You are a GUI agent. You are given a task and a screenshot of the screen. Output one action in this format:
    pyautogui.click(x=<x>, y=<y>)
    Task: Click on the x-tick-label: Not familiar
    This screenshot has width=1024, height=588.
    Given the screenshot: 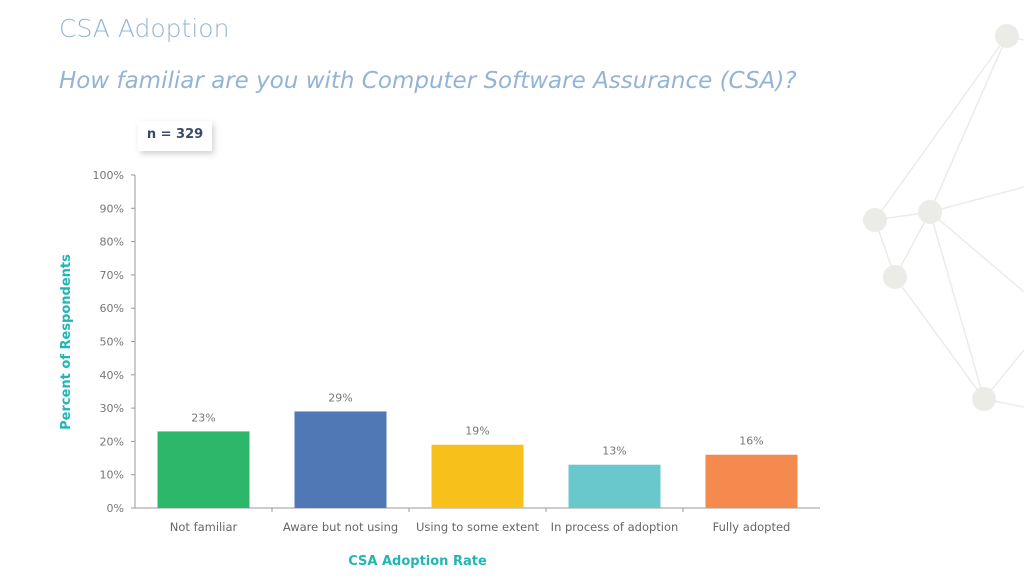 What is the action you would take?
    pyautogui.click(x=204, y=527)
    